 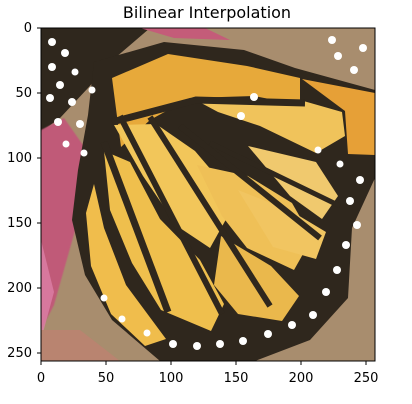 I want to click on y-tick-label-100: 100, so click(x=19, y=158).